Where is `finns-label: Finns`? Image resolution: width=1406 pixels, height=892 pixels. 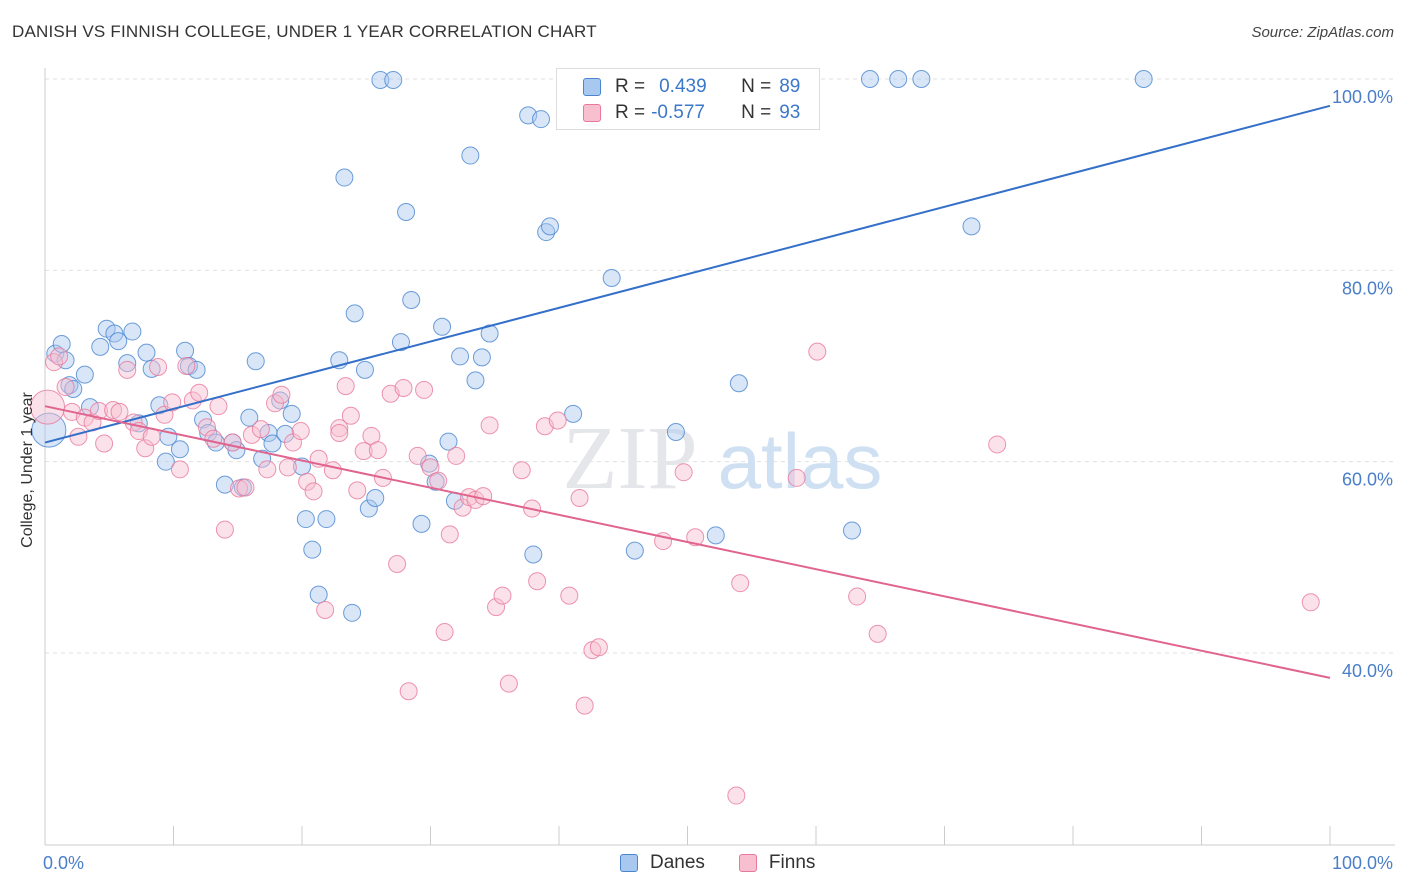
finns-label: Finns is located at coordinates (792, 862).